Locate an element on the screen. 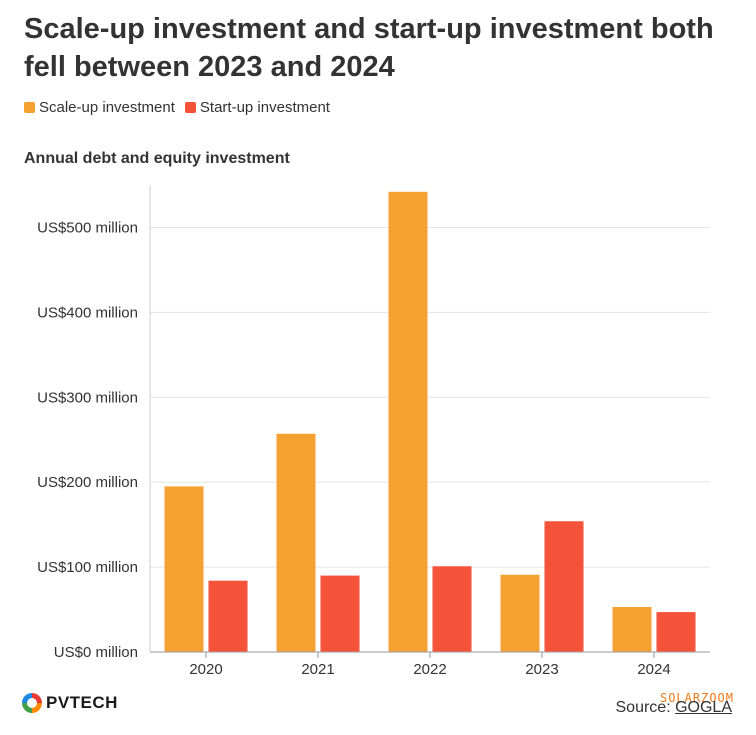  legend-item-scale-up: Scale-up investment is located at coordinates (99, 107).